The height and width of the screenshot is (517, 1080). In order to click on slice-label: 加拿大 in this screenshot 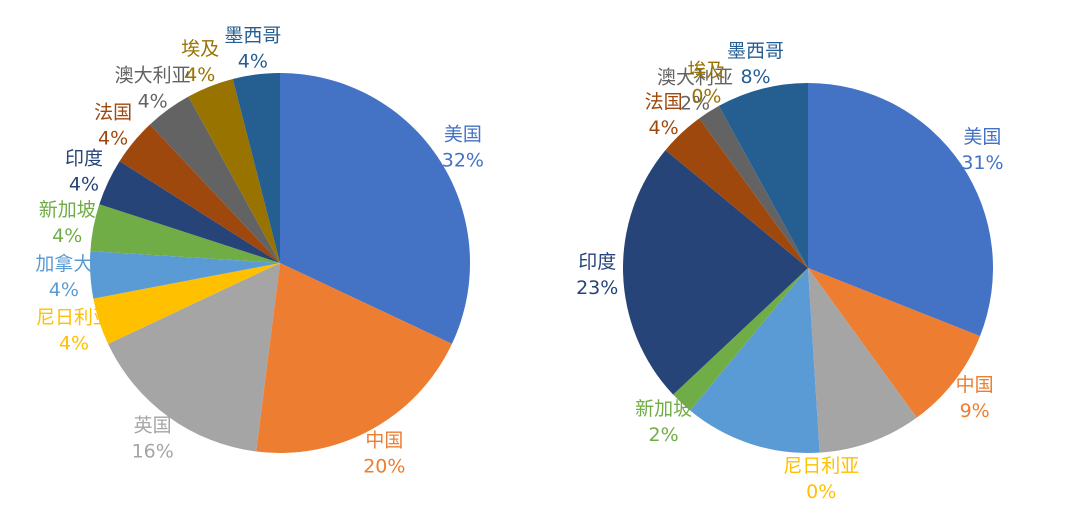, I will do `click(63, 263)`.